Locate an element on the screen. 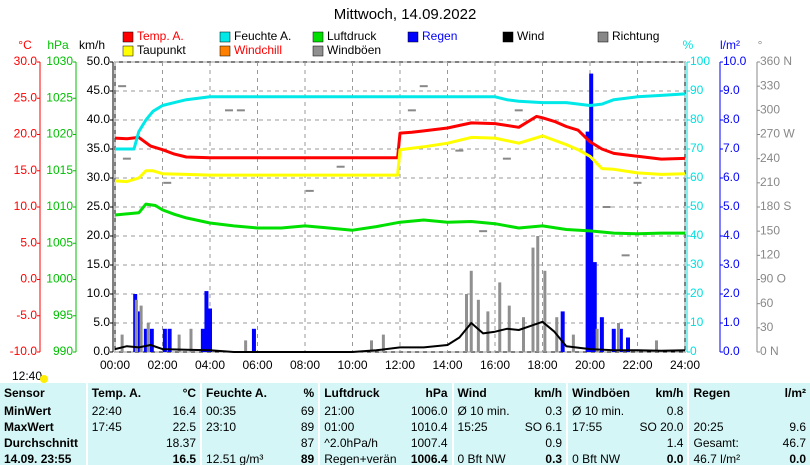  table-cell: 14.09. 23:55 is located at coordinates (38, 458).